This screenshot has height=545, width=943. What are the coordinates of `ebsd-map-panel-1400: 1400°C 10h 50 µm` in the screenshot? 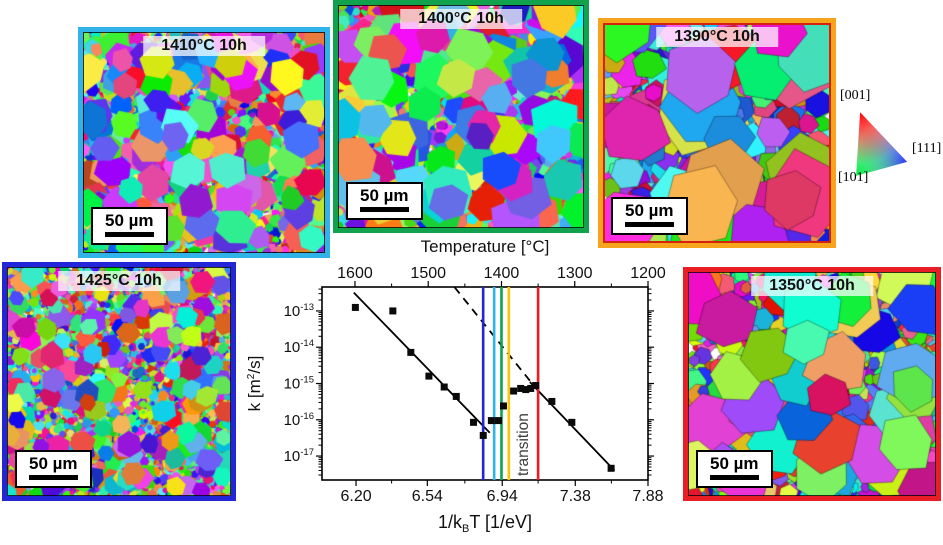 It's located at (461, 116).